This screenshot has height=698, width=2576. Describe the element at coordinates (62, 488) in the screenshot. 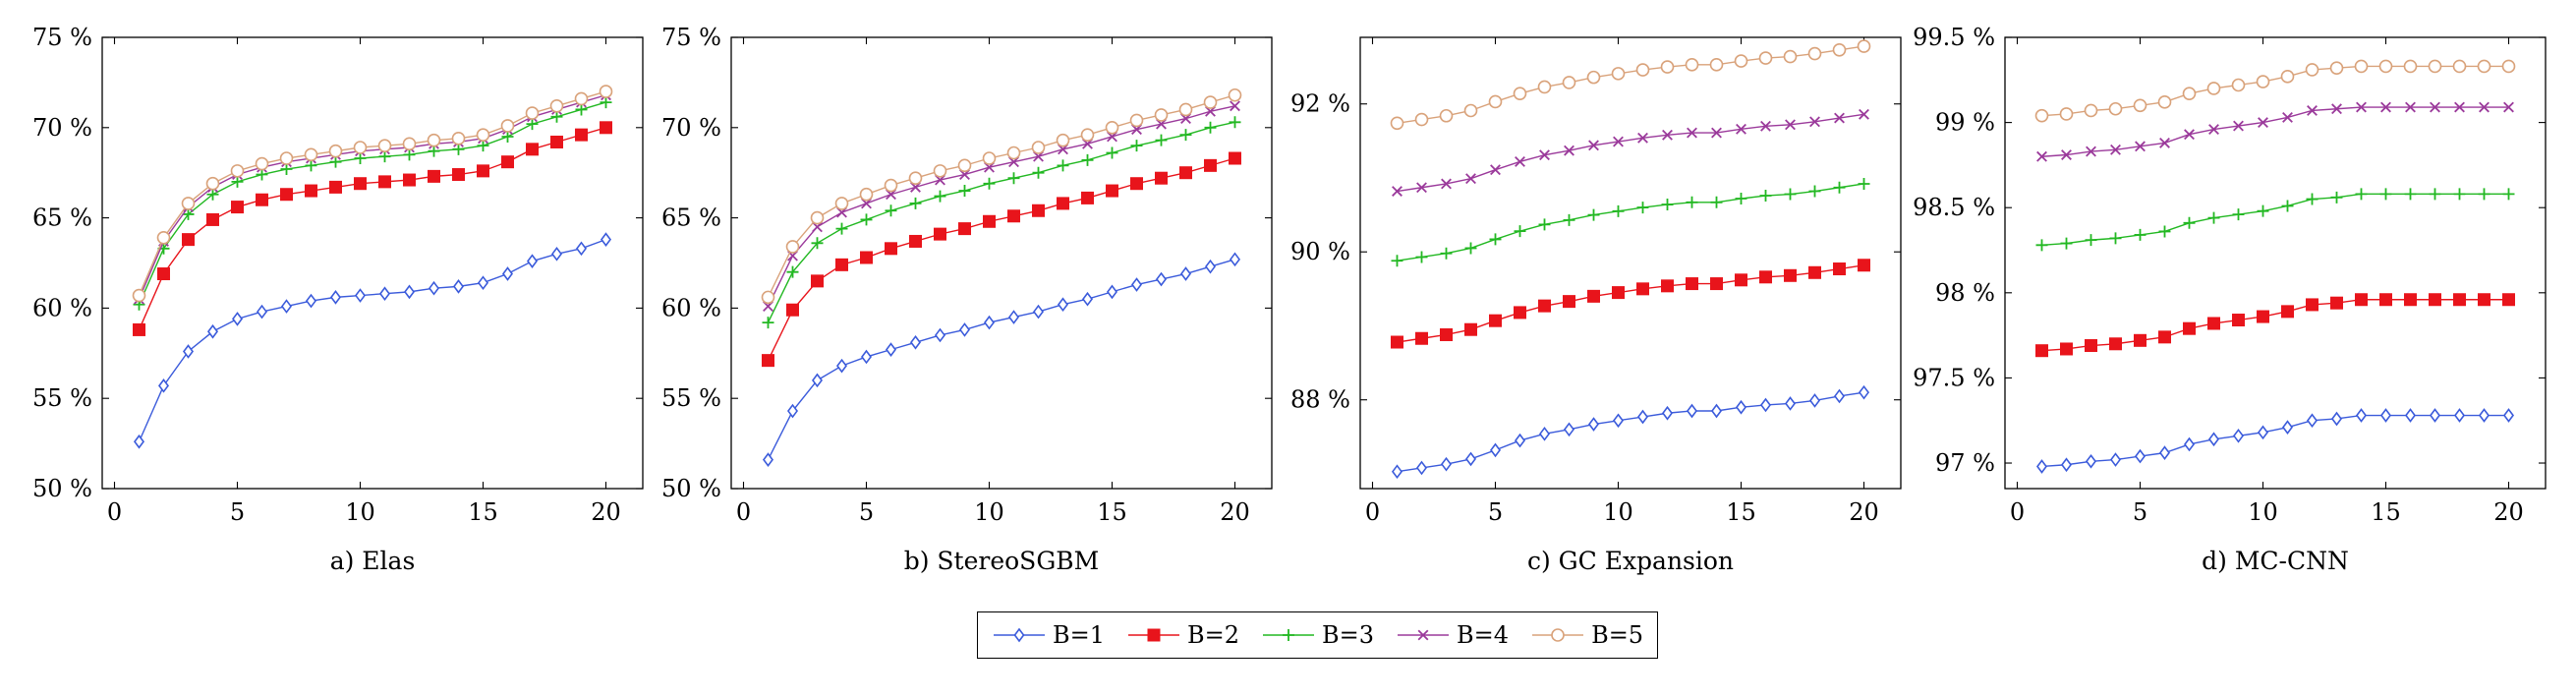

I see `y-tick-label: 50 %` at that location.